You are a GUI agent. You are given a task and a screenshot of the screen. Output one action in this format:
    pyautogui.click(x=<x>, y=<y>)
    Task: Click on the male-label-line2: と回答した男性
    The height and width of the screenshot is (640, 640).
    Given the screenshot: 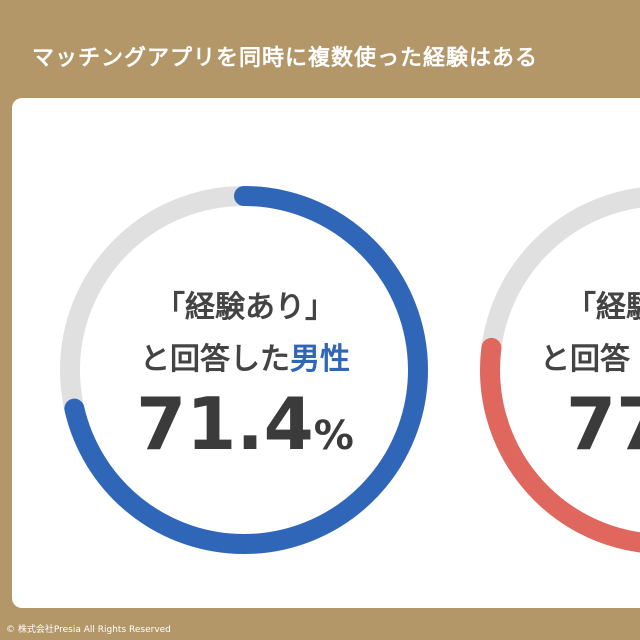 What is the action you would take?
    pyautogui.click(x=245, y=356)
    